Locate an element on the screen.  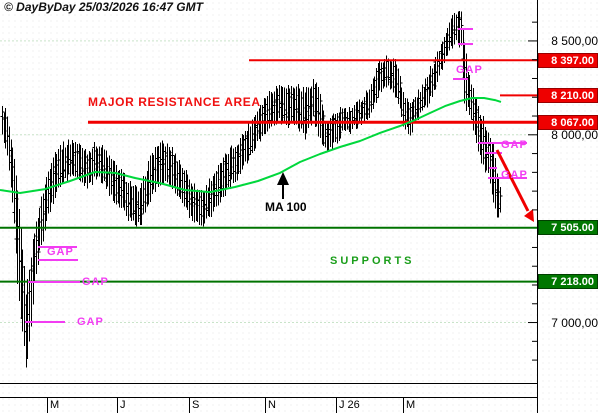
trend-arrow-shaft is located at coordinates (512, 180).